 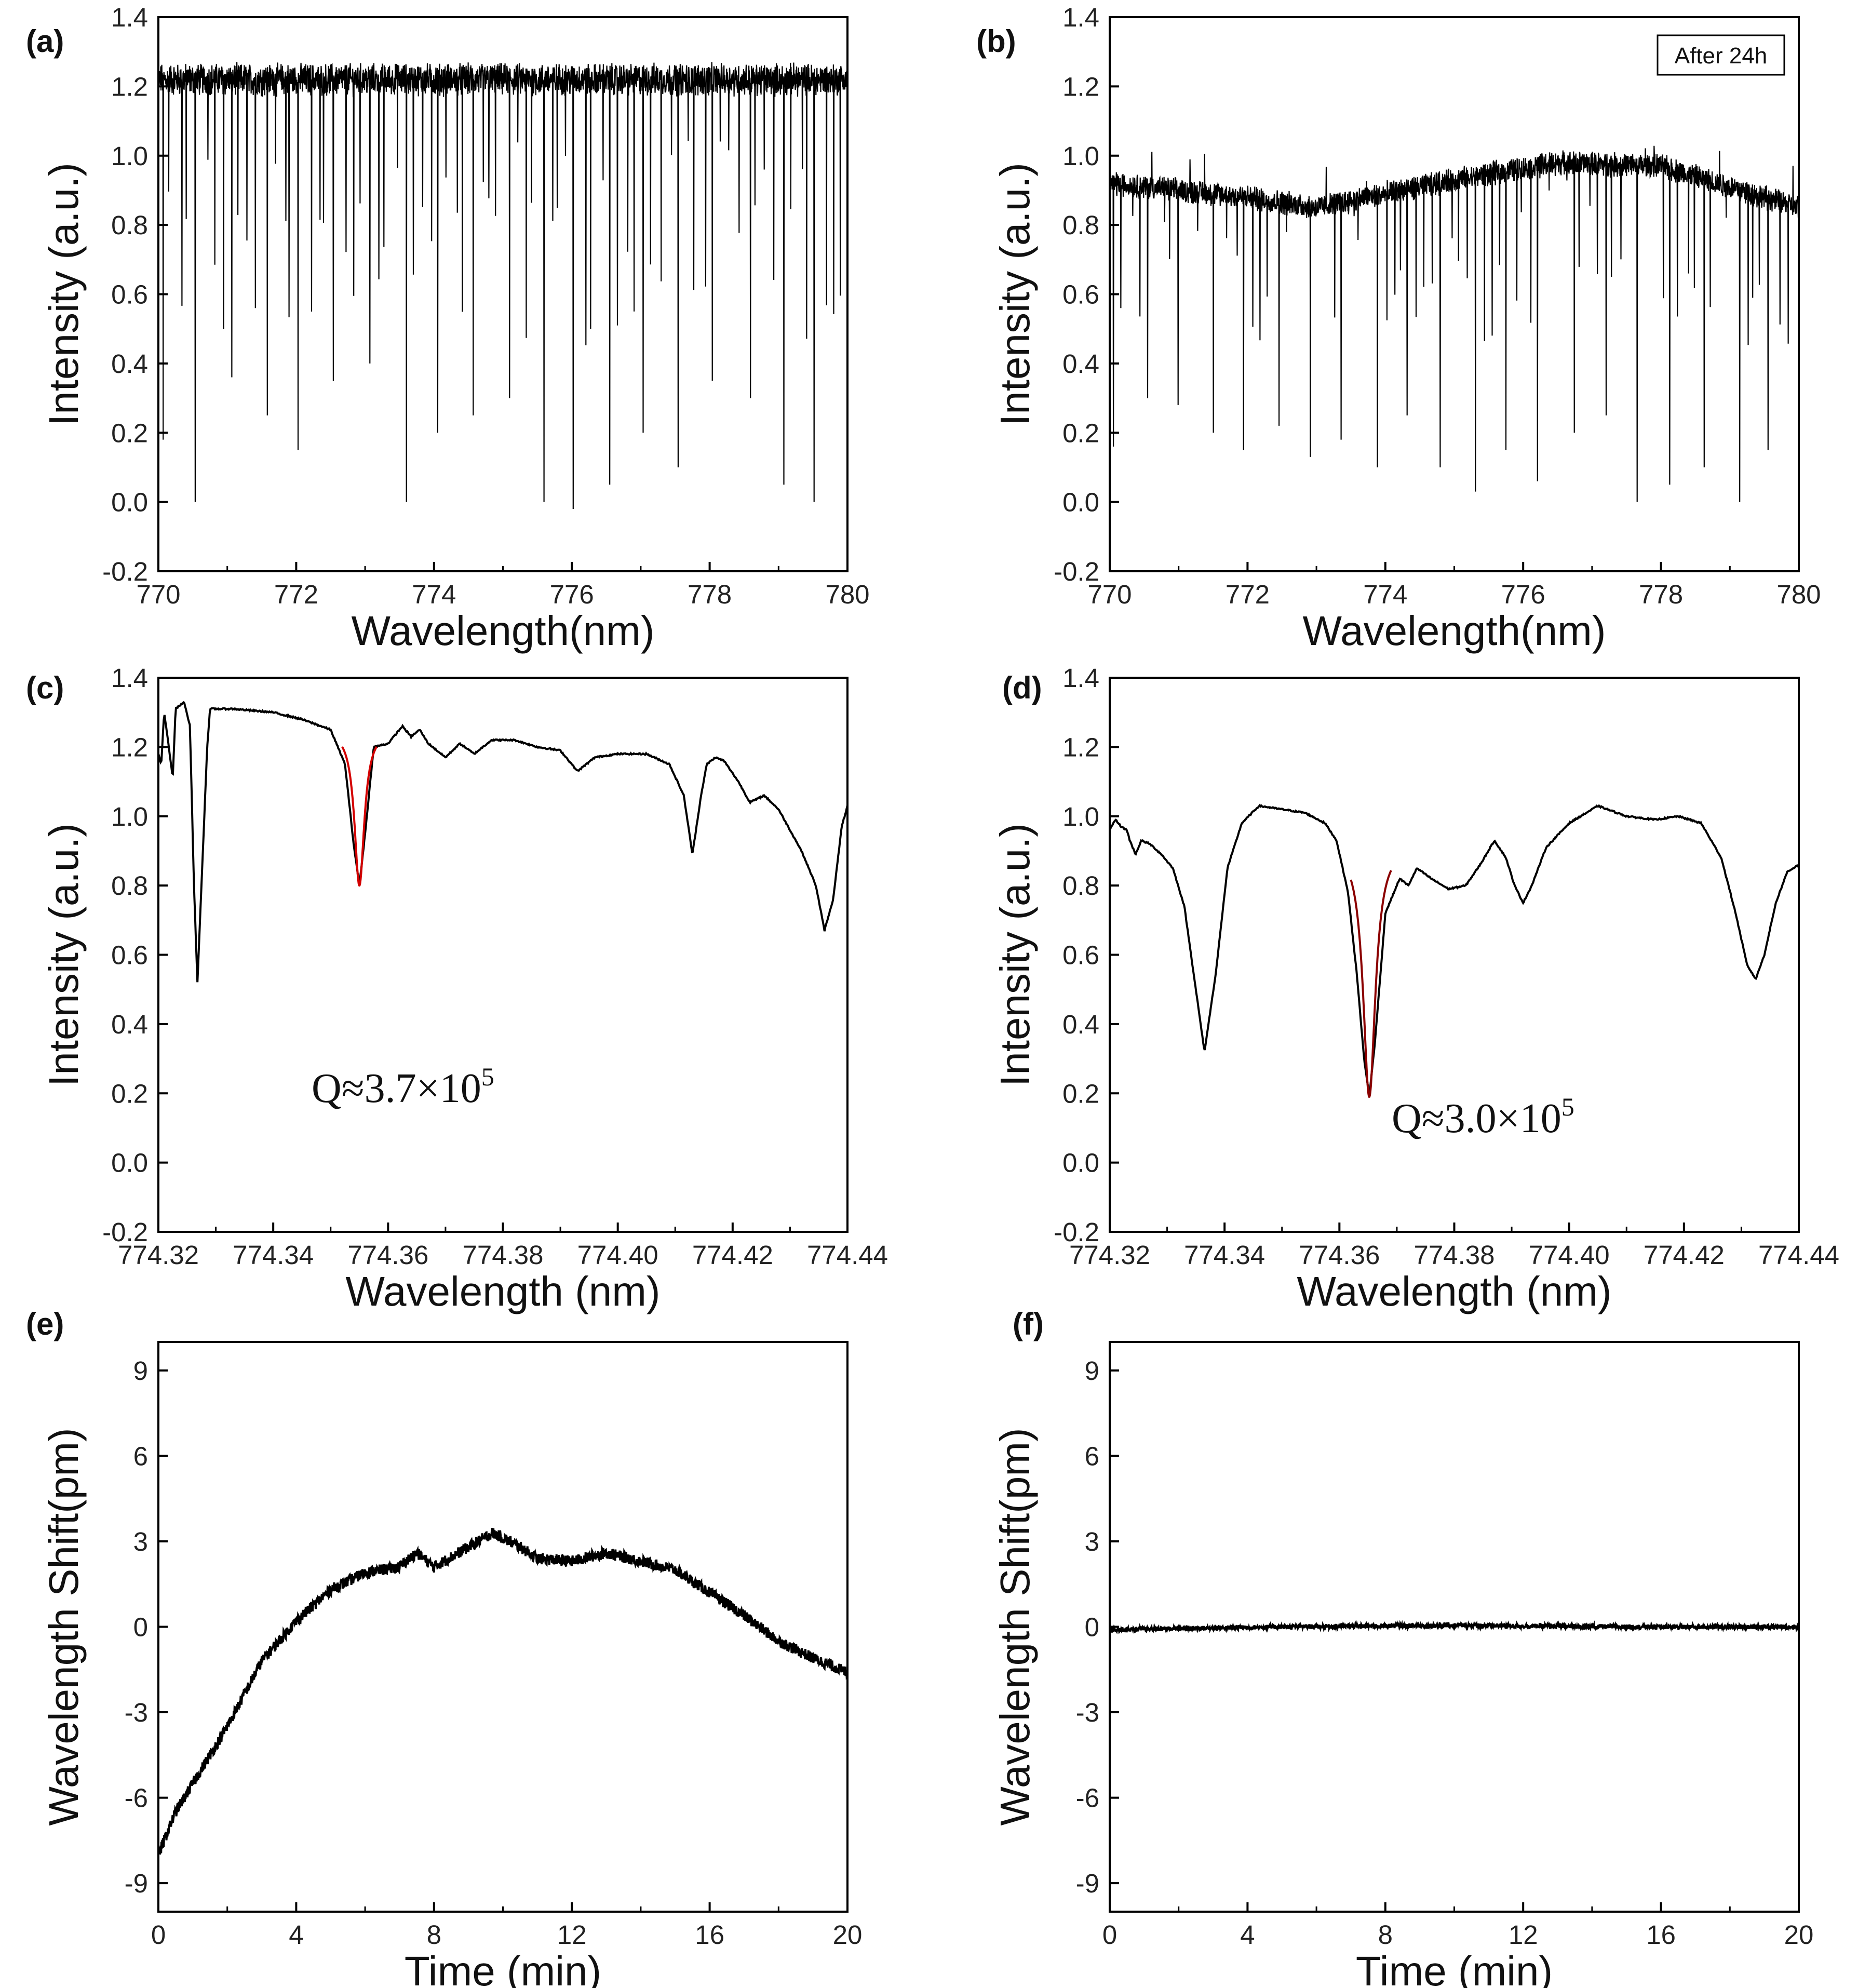 What do you see at coordinates (503, 294) in the screenshot?
I see `plot-frame` at bounding box center [503, 294].